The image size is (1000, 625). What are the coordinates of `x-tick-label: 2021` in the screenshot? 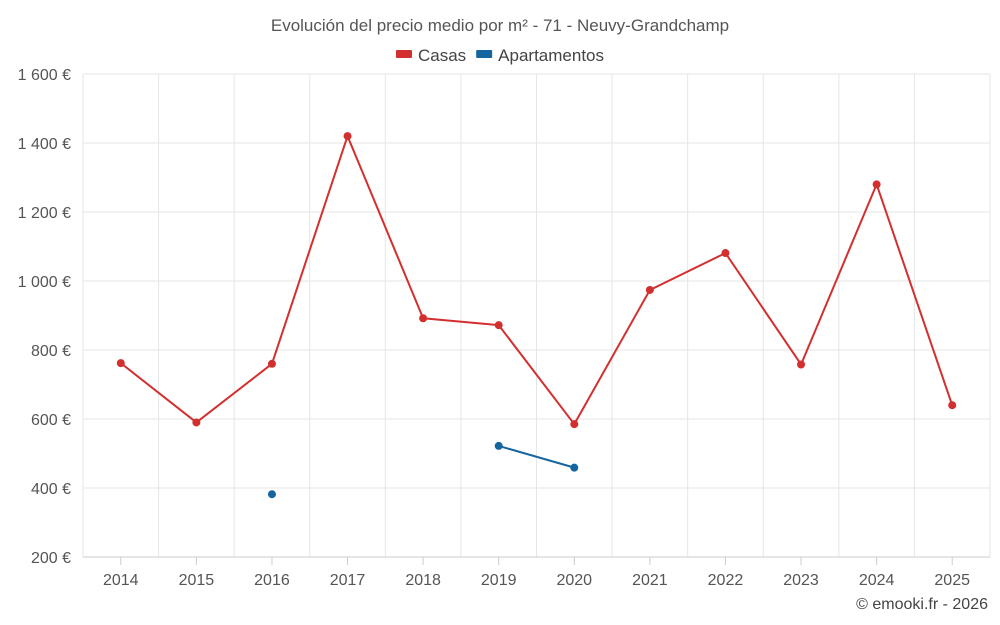 It's located at (650, 580).